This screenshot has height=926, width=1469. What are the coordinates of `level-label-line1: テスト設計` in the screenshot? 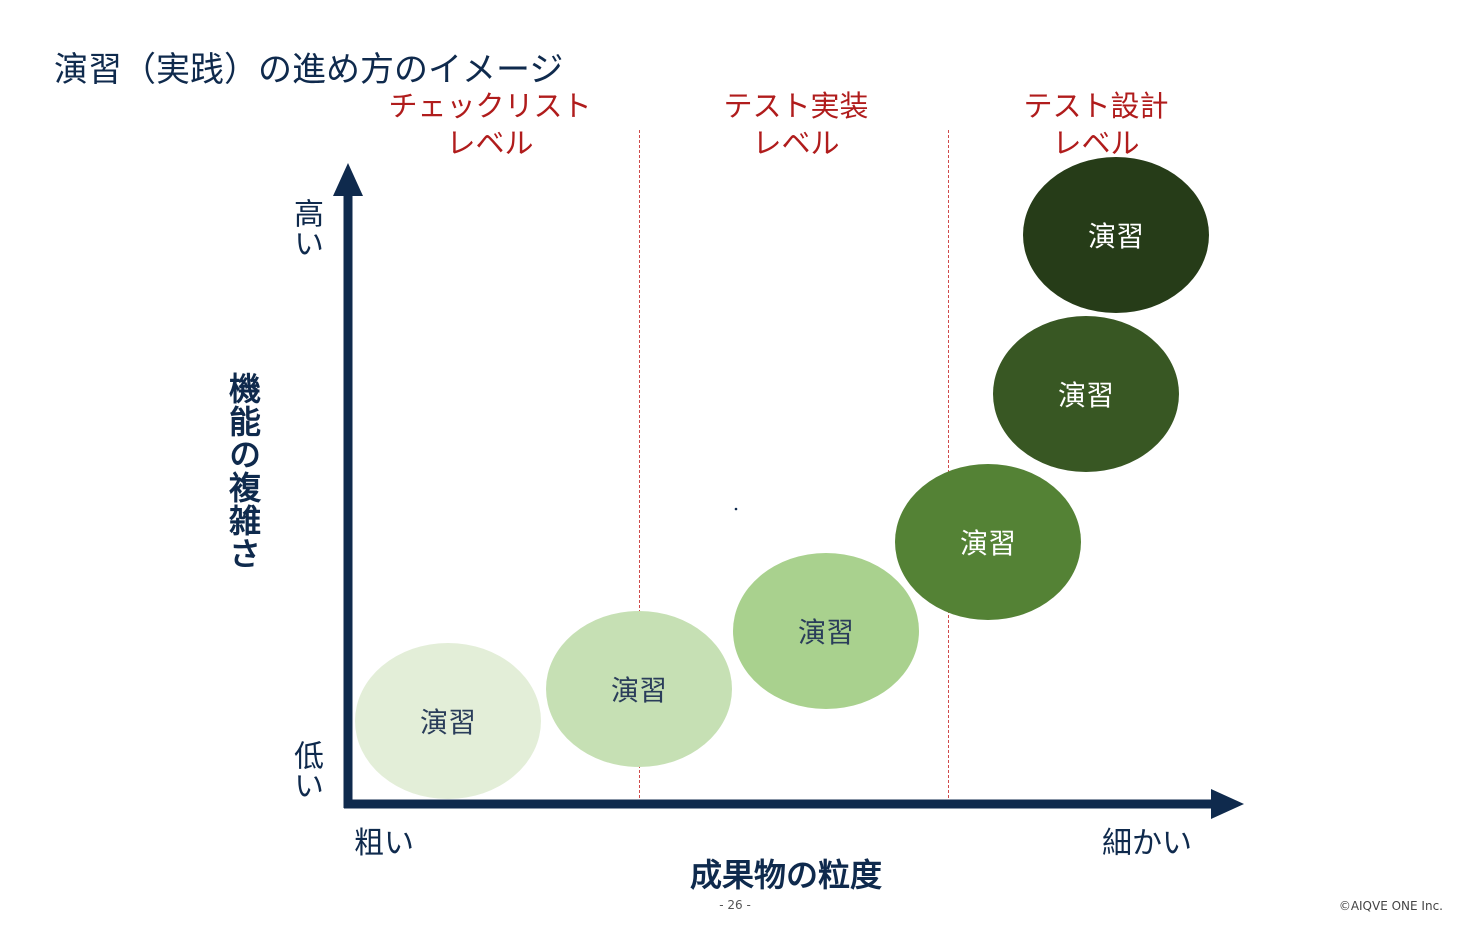 It's located at (1096, 106).